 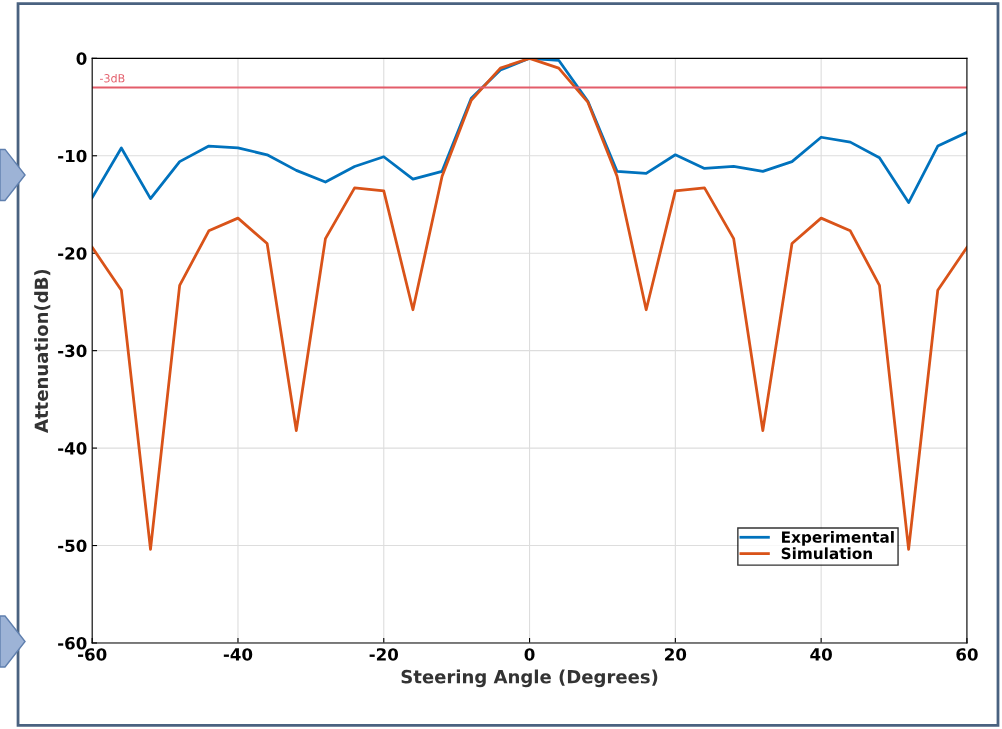 I want to click on y-axis-title: Attenuation(dB), so click(x=42, y=351).